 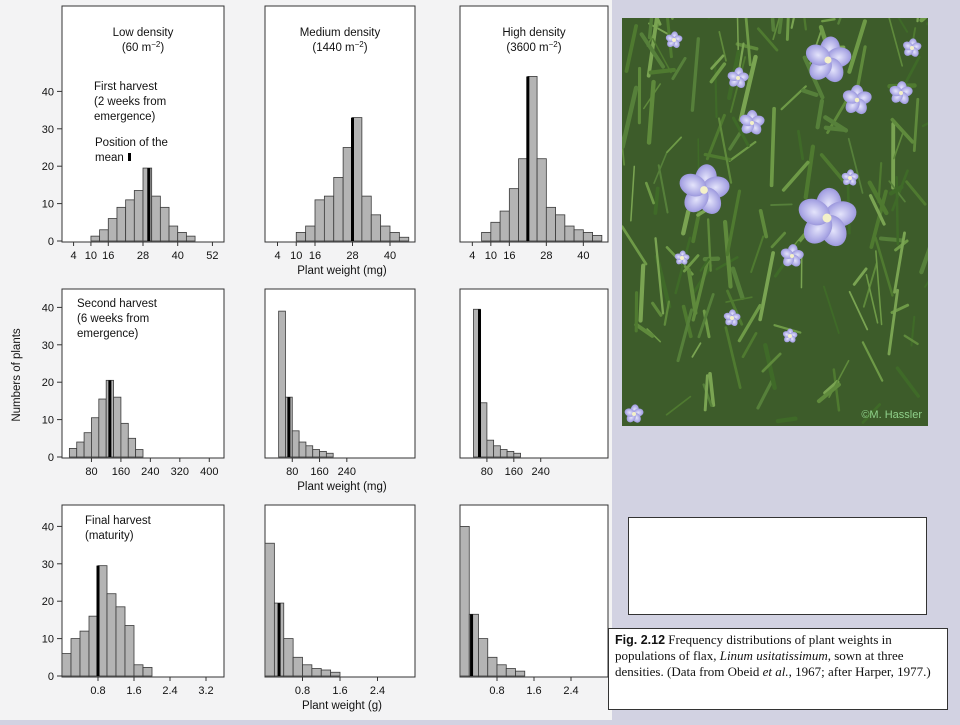 What do you see at coordinates (209, 472) in the screenshot?
I see `x-tick-label: 400` at bounding box center [209, 472].